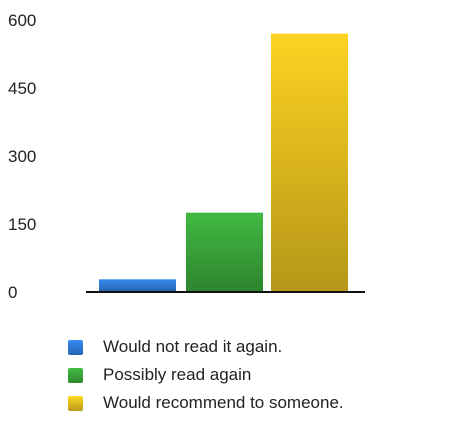 The height and width of the screenshot is (421, 451). What do you see at coordinates (75, 403) in the screenshot?
I see `legend-swatch-yellow` at bounding box center [75, 403].